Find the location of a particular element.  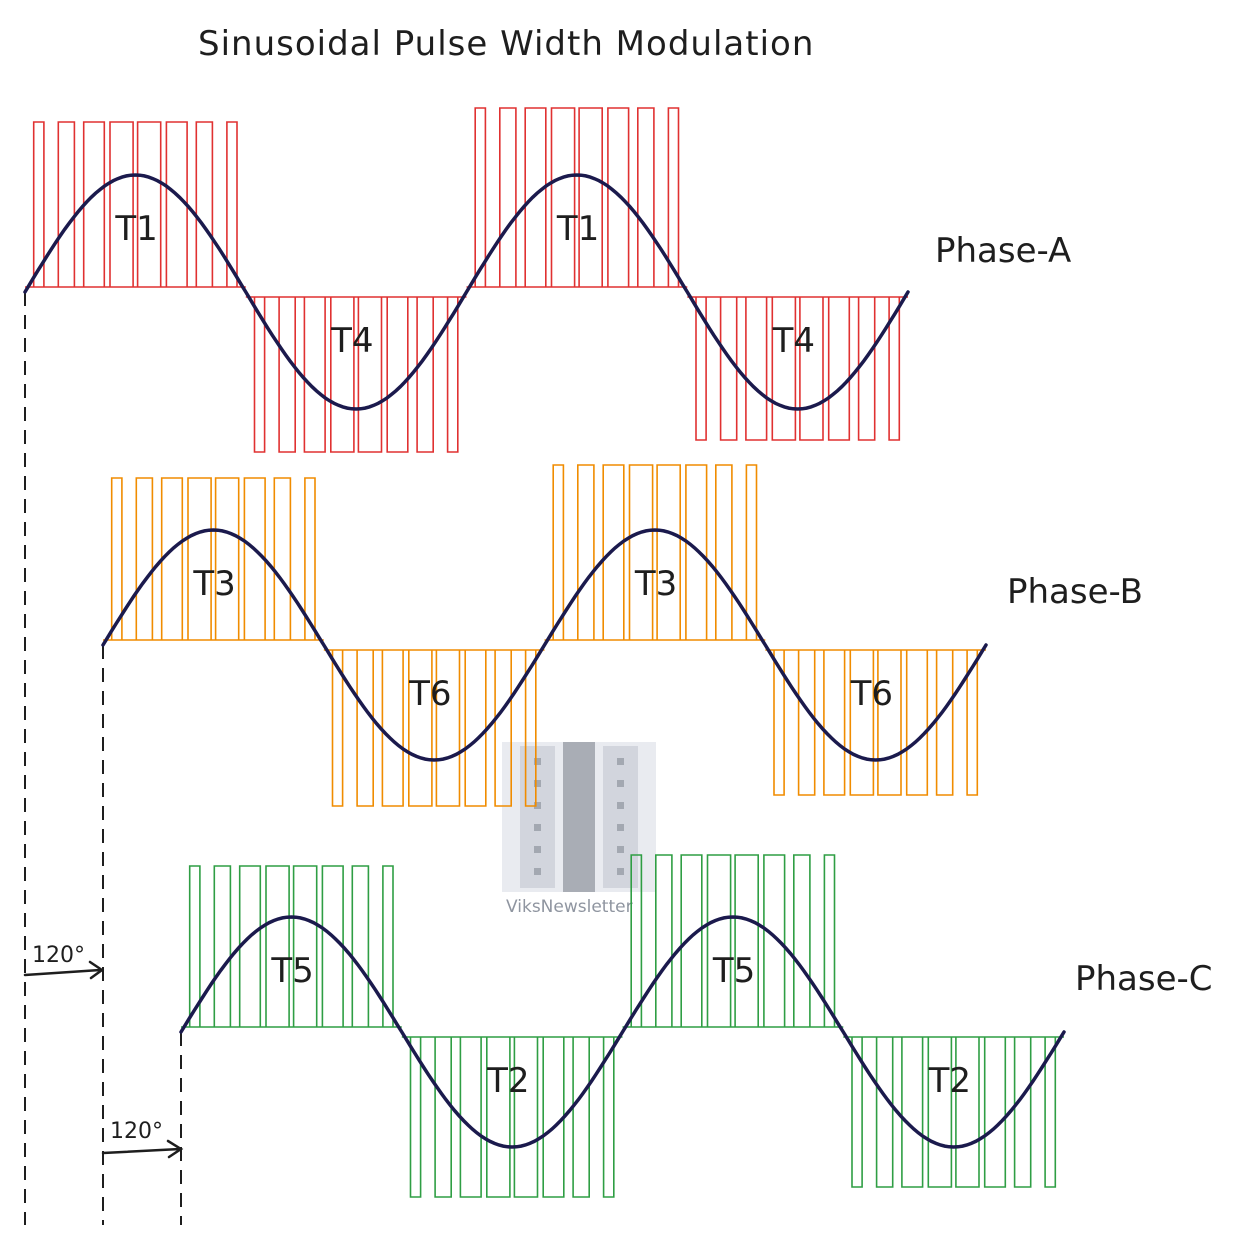

phase-a-sine-reference is located at coordinates (466, 292).